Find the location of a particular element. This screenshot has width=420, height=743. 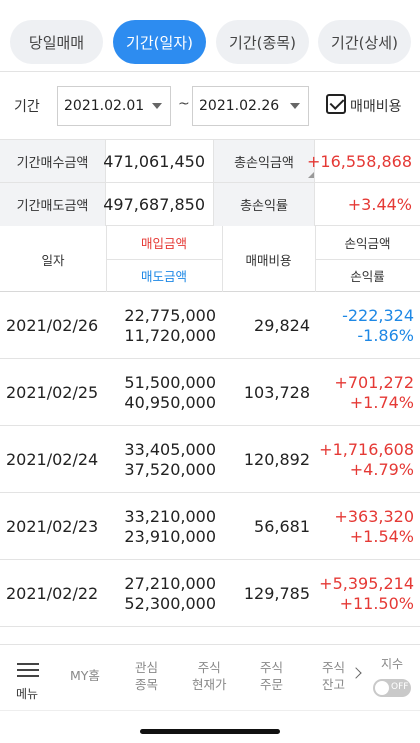

hamburger-icon is located at coordinates (28, 670).